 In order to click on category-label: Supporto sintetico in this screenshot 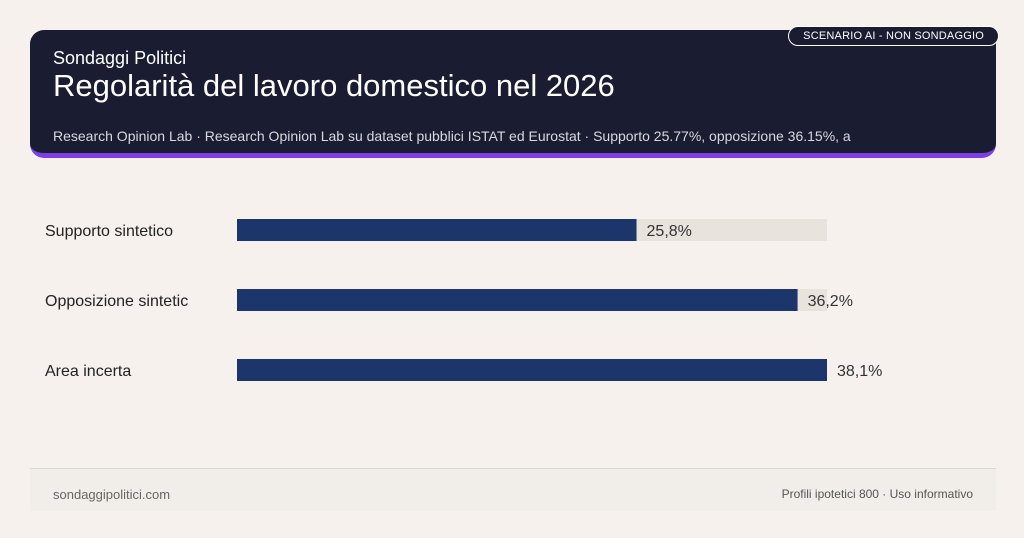, I will do `click(109, 231)`.